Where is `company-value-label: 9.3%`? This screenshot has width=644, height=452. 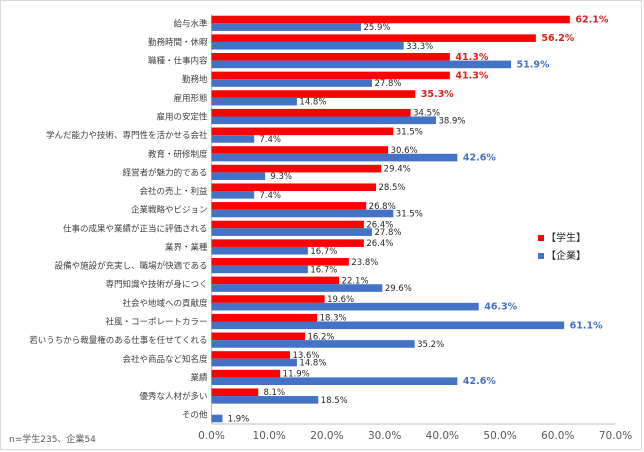
company-value-label: 9.3% is located at coordinates (281, 177).